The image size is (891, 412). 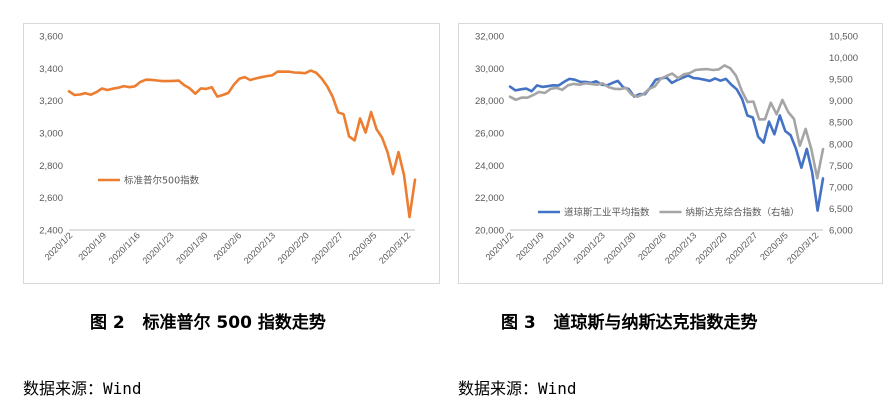 I want to click on y-tick-label: 28,000, so click(x=489, y=101).